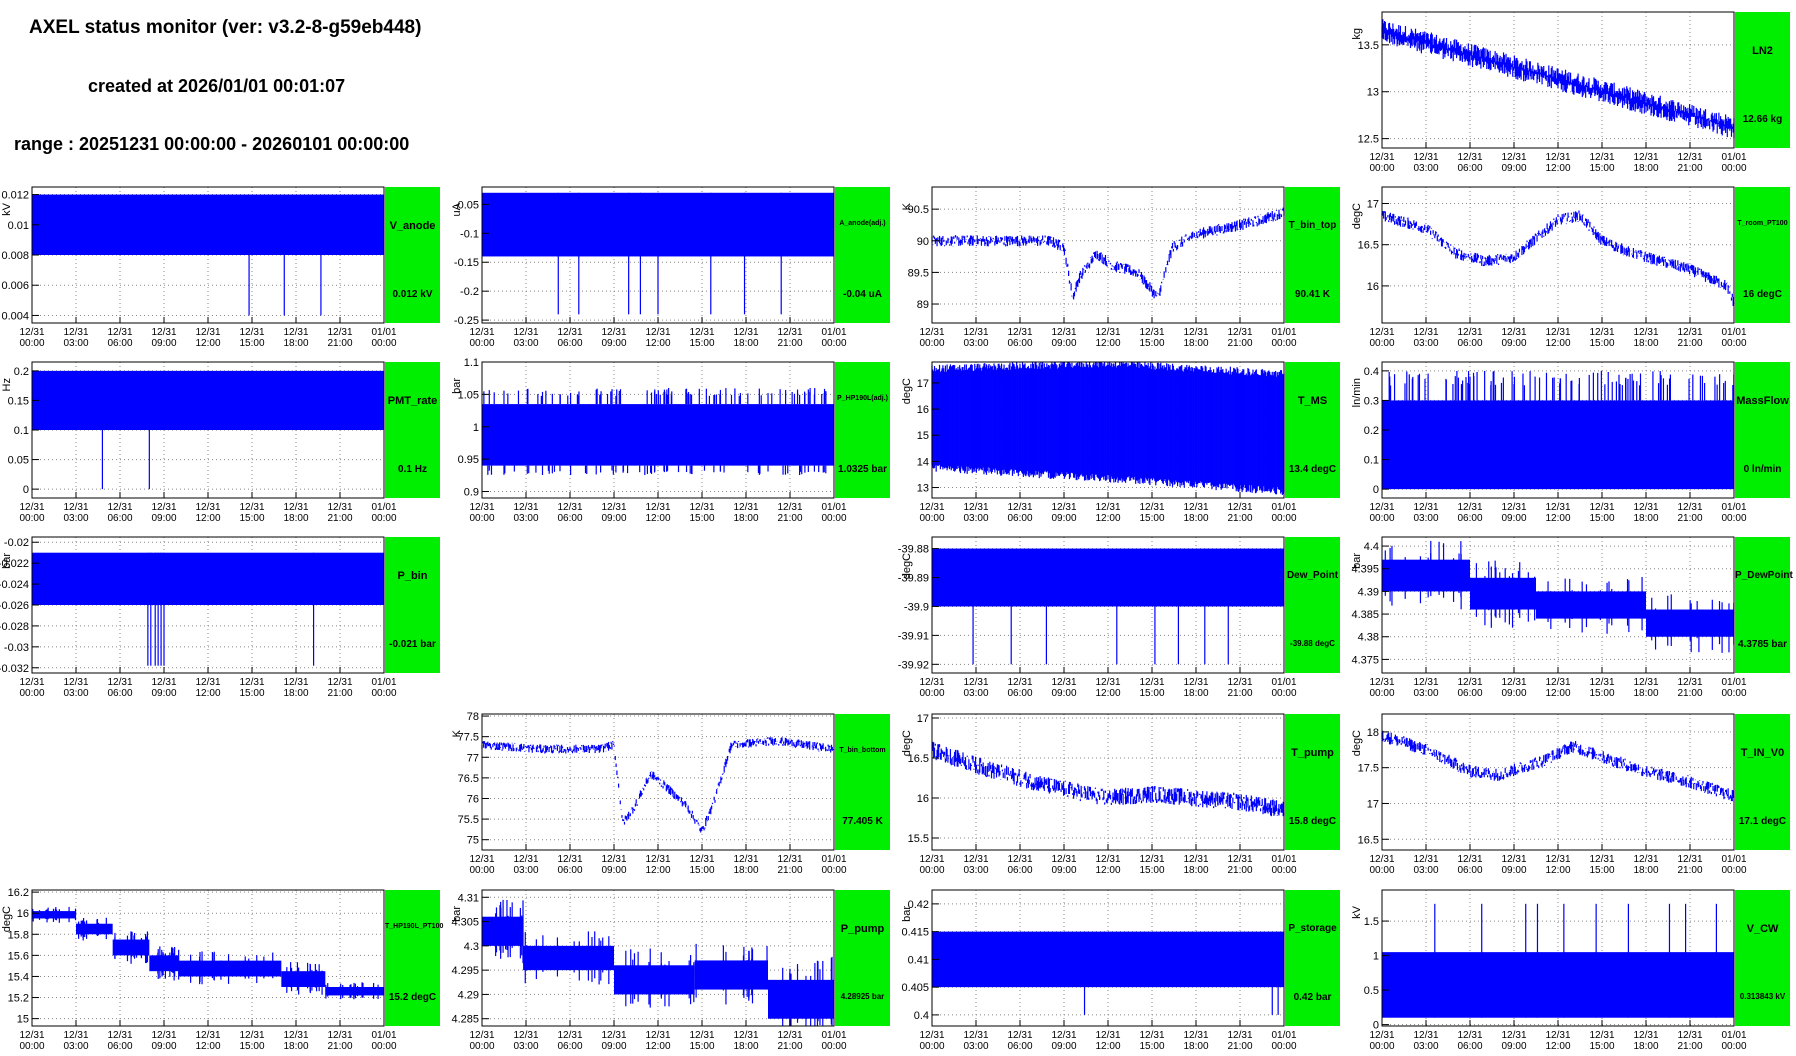  What do you see at coordinates (923, 719) in the screenshot?
I see `y-tick-label: 17` at bounding box center [923, 719].